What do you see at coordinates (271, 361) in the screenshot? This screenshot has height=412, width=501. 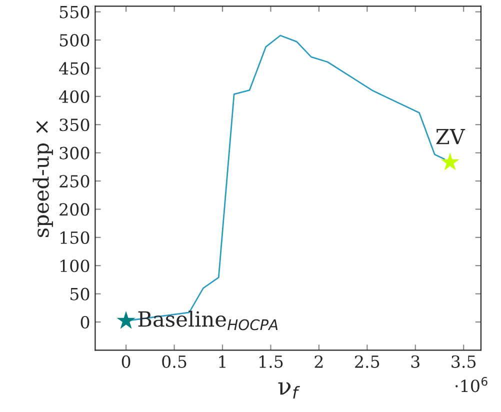 I see `x-tick-label: 1.5` at bounding box center [271, 361].